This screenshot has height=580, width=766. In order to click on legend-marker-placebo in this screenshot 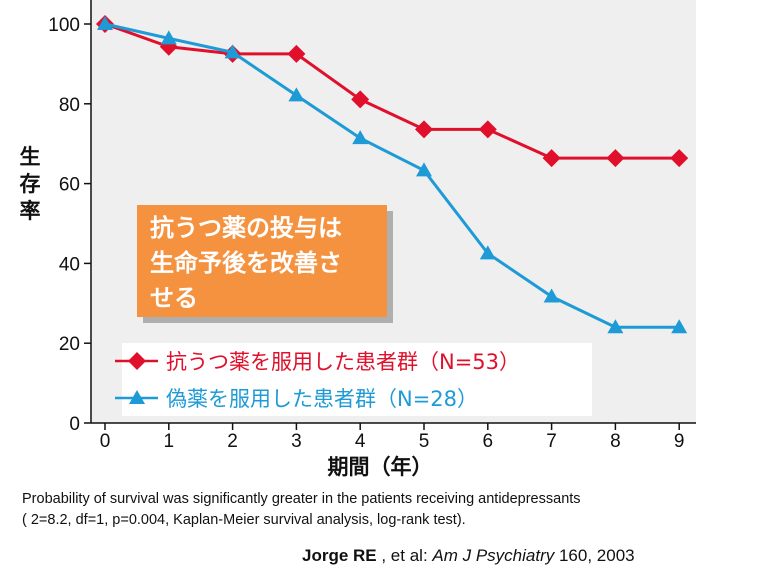, I will do `click(137, 397)`.